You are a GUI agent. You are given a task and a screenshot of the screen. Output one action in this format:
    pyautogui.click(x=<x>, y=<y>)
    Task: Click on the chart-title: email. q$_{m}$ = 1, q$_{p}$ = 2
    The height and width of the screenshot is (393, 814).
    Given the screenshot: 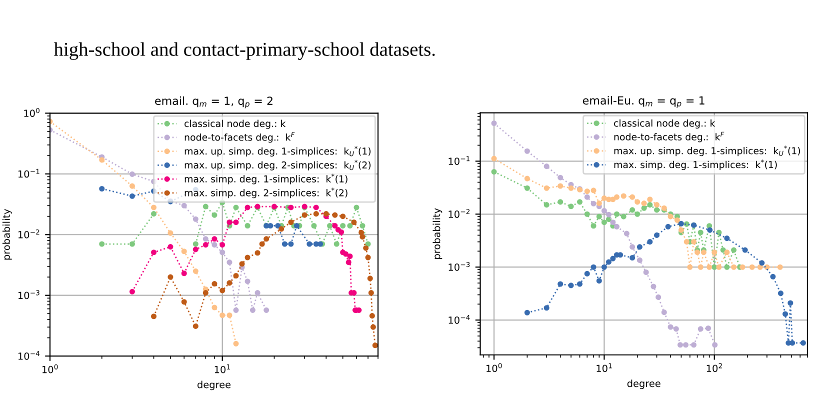 What is the action you would take?
    pyautogui.click(x=213, y=102)
    